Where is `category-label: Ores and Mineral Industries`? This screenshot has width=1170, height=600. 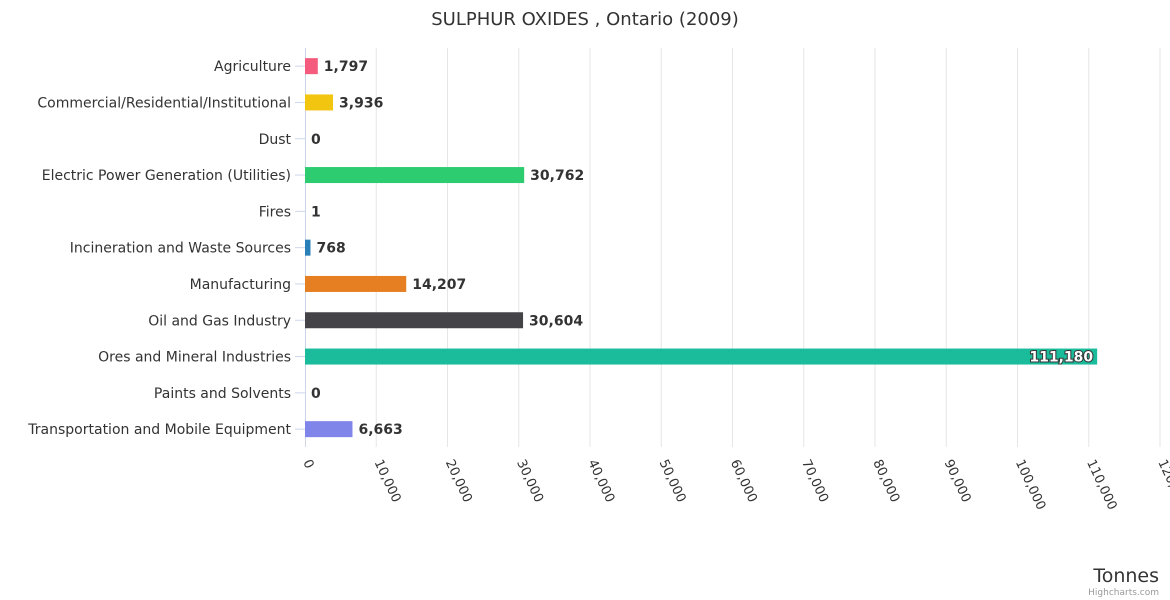
category-label: Ores and Mineral Industries is located at coordinates (194, 358).